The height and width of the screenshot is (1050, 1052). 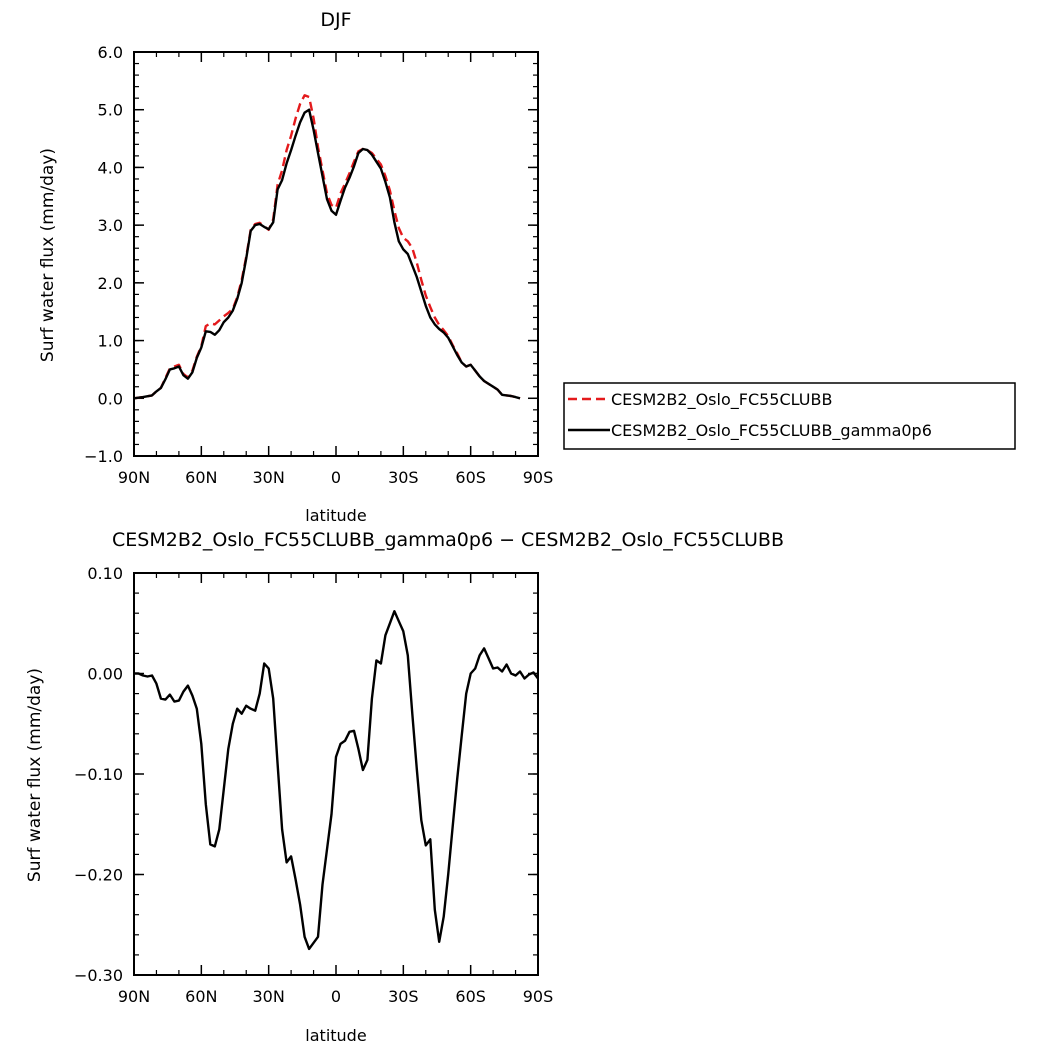 I want to click on bottom-y-axis-label: Surf water flux (mm/day), so click(x=35, y=775).